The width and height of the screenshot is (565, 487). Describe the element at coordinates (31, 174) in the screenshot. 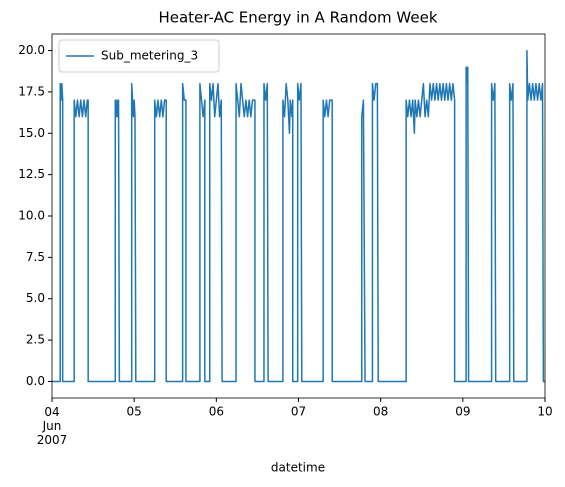

I see `y-tick-label: 12.5` at that location.